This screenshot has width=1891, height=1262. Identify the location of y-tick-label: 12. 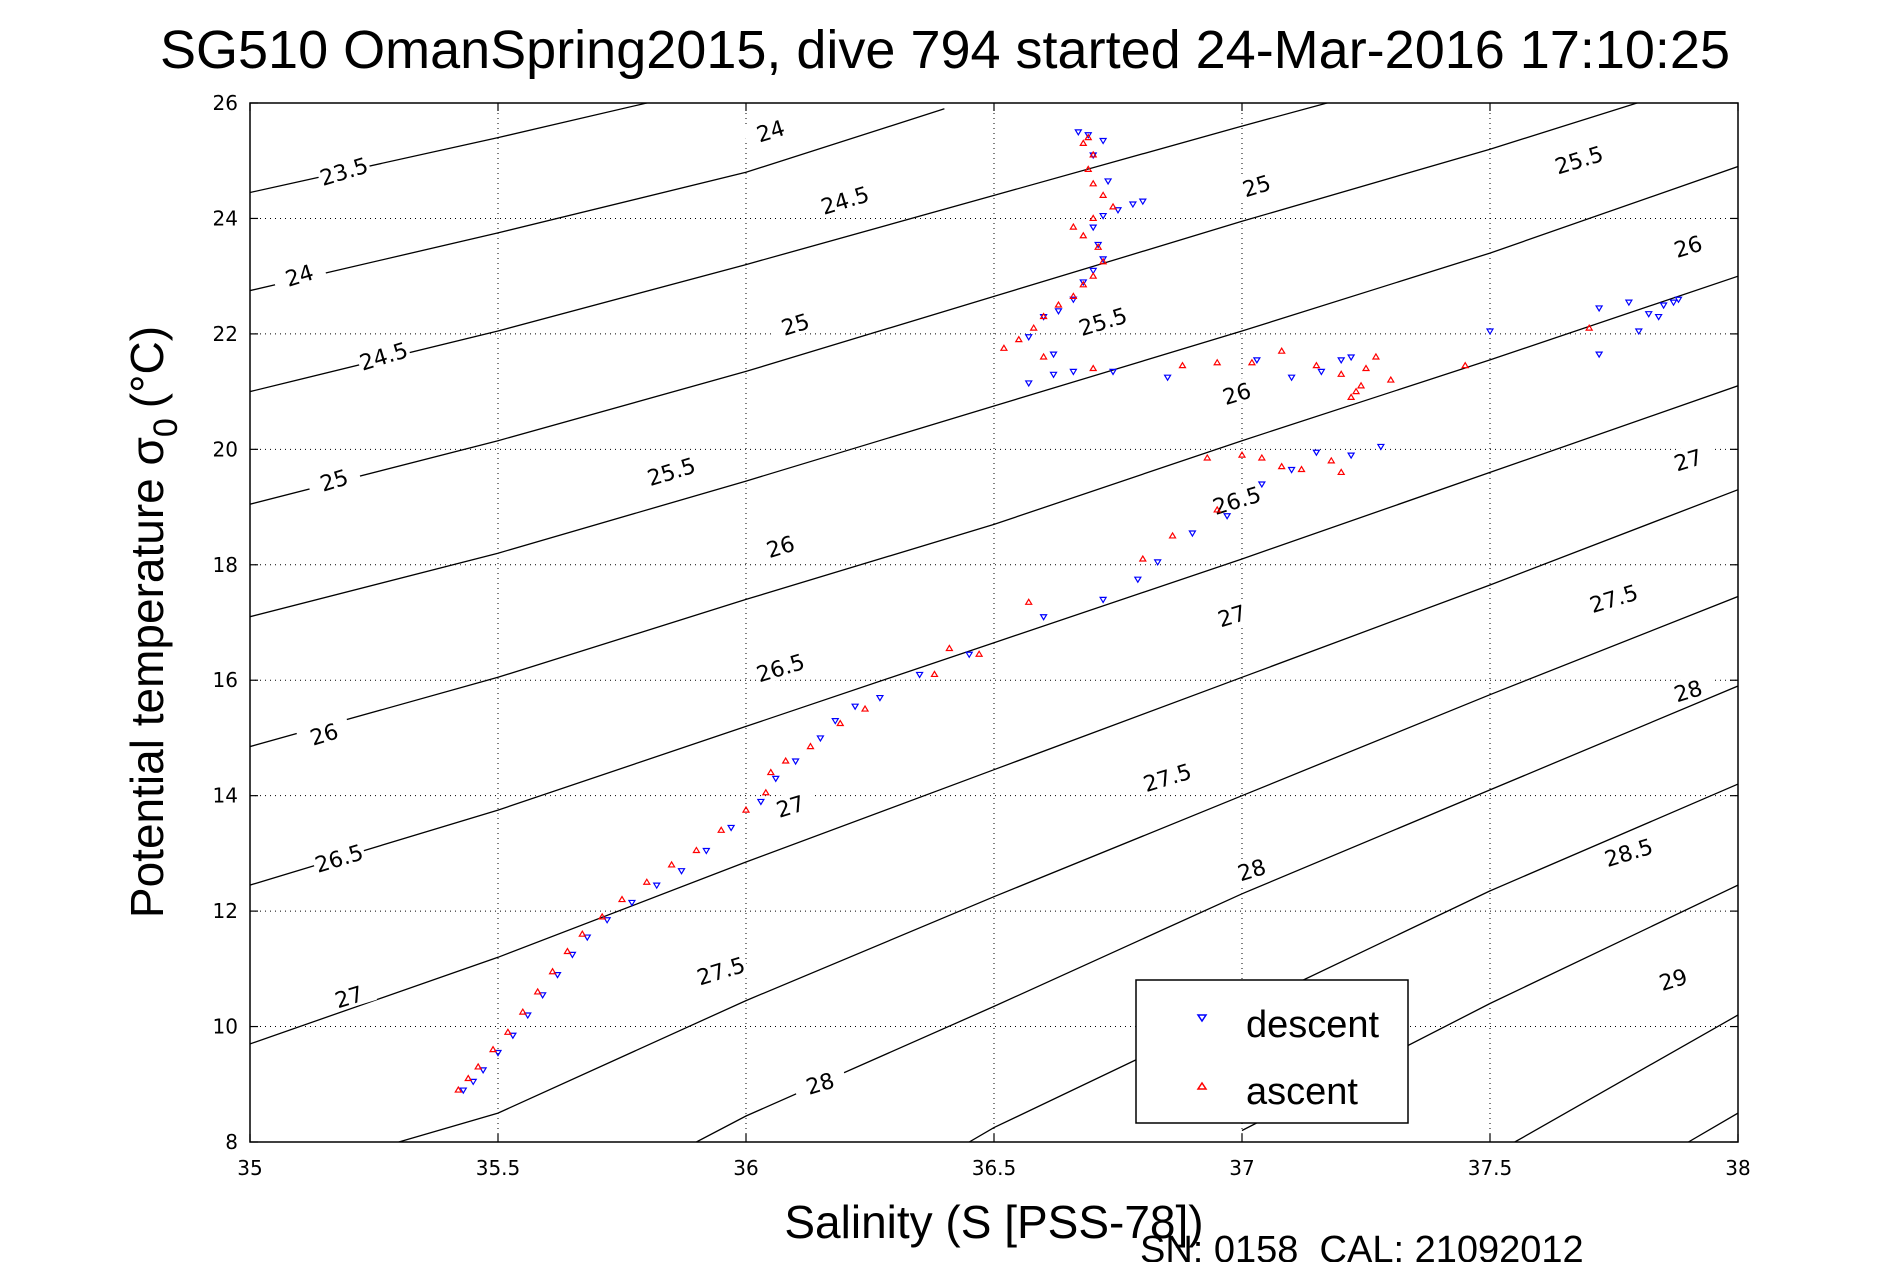
(225, 911).